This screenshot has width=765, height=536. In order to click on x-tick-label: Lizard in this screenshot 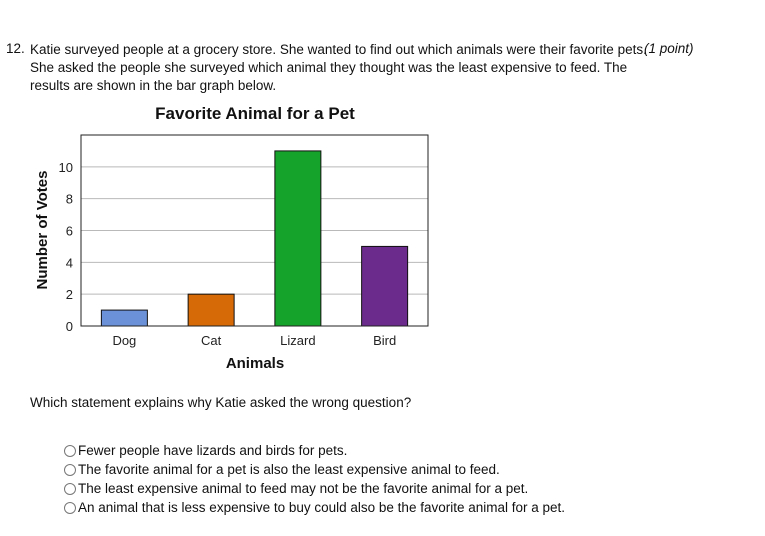, I will do `click(297, 340)`.